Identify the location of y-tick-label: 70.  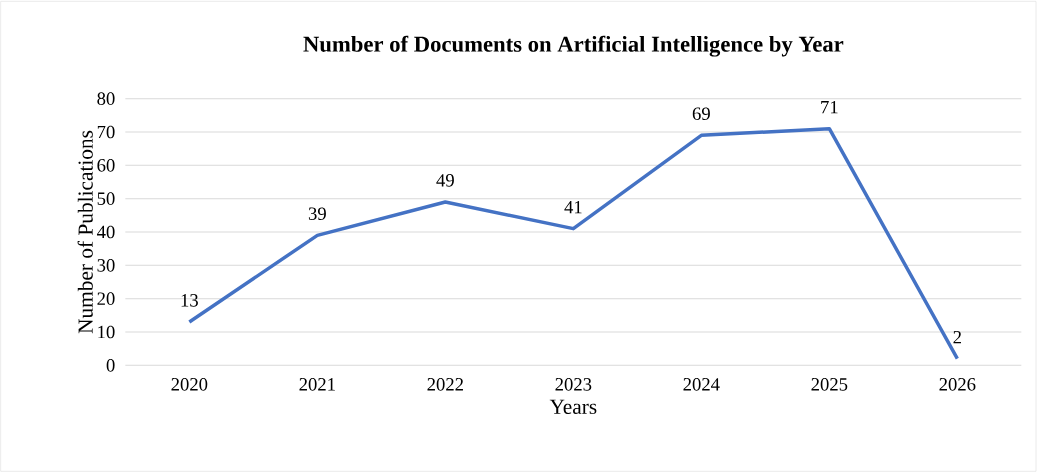
(106, 132).